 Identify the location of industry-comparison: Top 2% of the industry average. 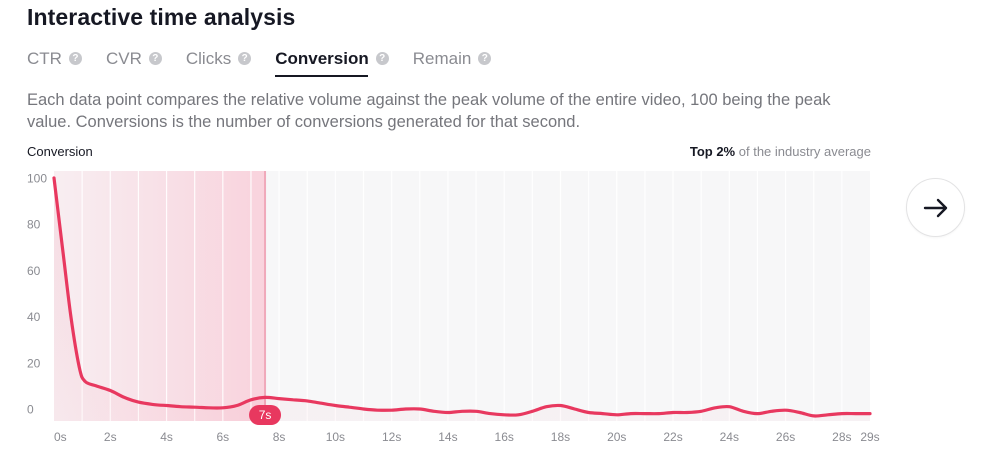
(780, 151).